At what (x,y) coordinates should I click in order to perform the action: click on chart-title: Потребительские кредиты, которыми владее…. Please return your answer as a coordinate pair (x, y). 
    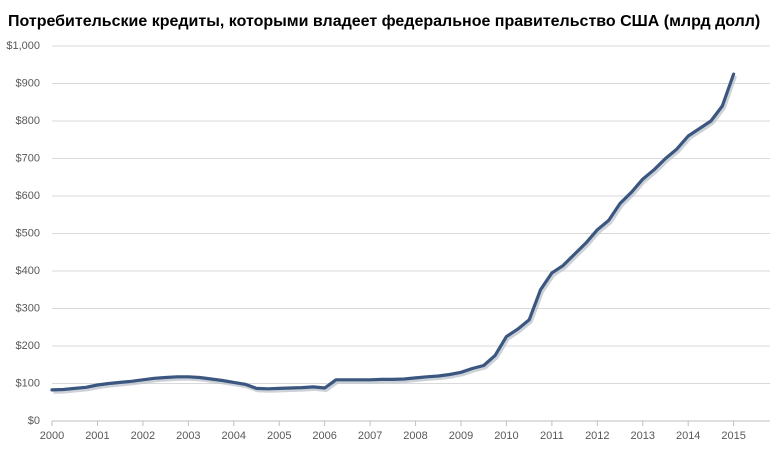
    Looking at the image, I should click on (384, 21).